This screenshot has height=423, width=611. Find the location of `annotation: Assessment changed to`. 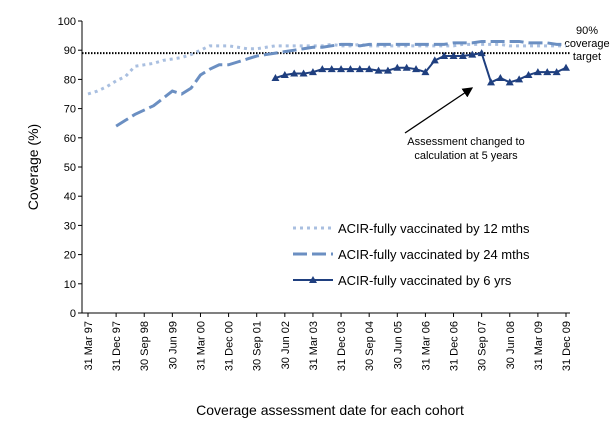

annotation: Assessment changed to is located at coordinates (465, 142).